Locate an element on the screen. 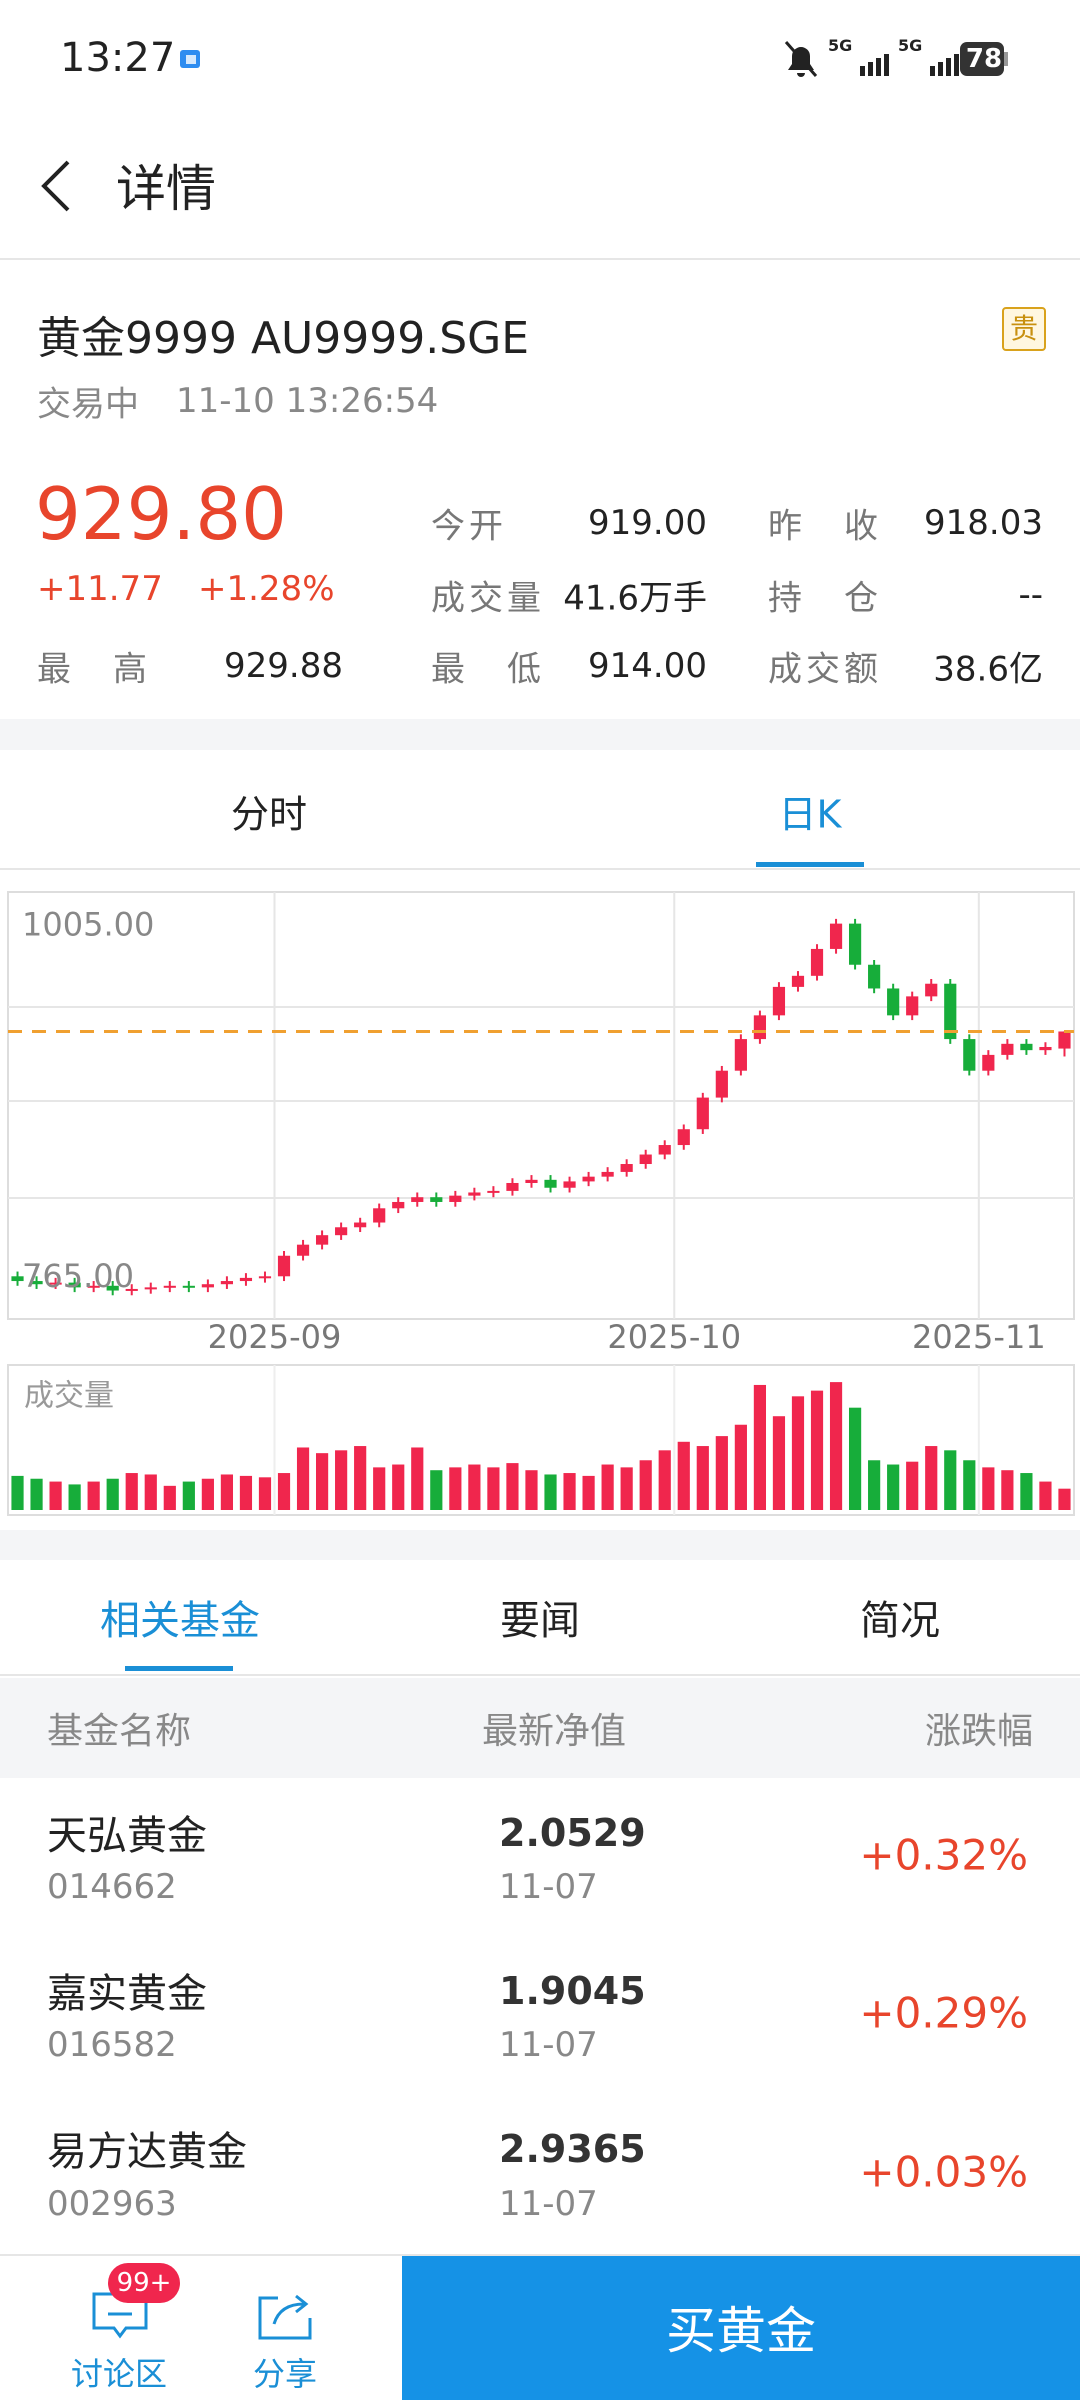  stat: 成交量 is located at coordinates (486, 595).